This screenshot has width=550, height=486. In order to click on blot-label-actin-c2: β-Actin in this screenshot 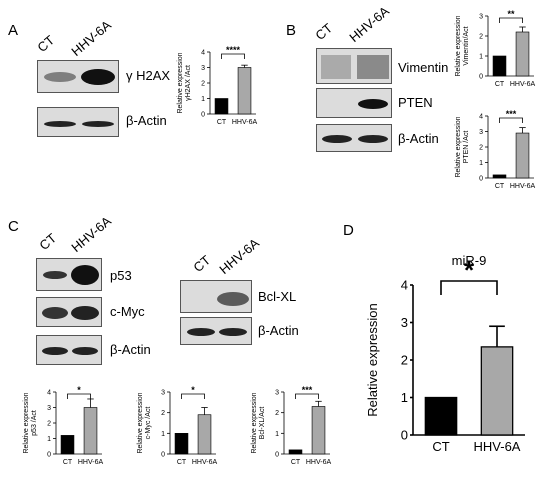, I will do `click(278, 330)`.